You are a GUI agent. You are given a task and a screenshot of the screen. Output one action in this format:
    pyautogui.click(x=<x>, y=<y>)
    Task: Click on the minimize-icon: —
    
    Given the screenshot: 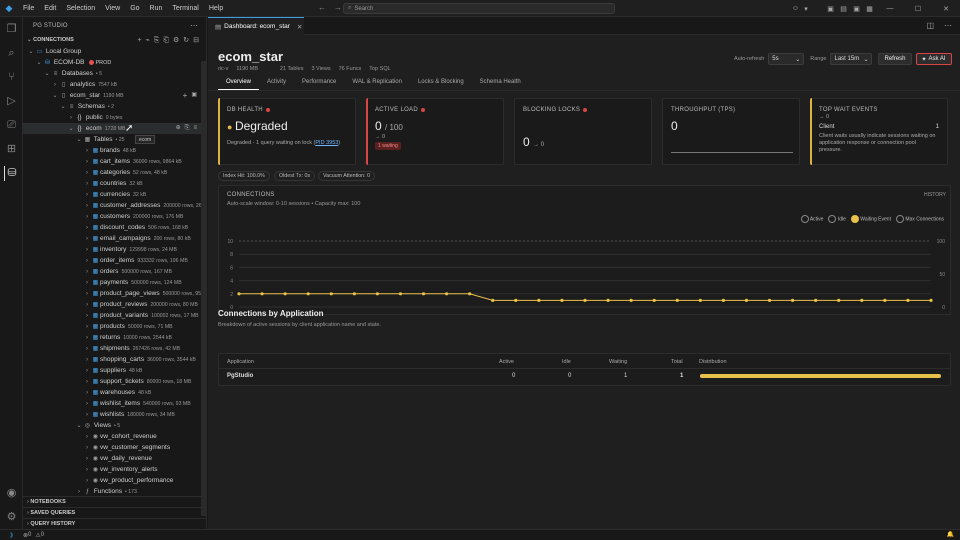 What is the action you would take?
    pyautogui.click(x=890, y=8)
    